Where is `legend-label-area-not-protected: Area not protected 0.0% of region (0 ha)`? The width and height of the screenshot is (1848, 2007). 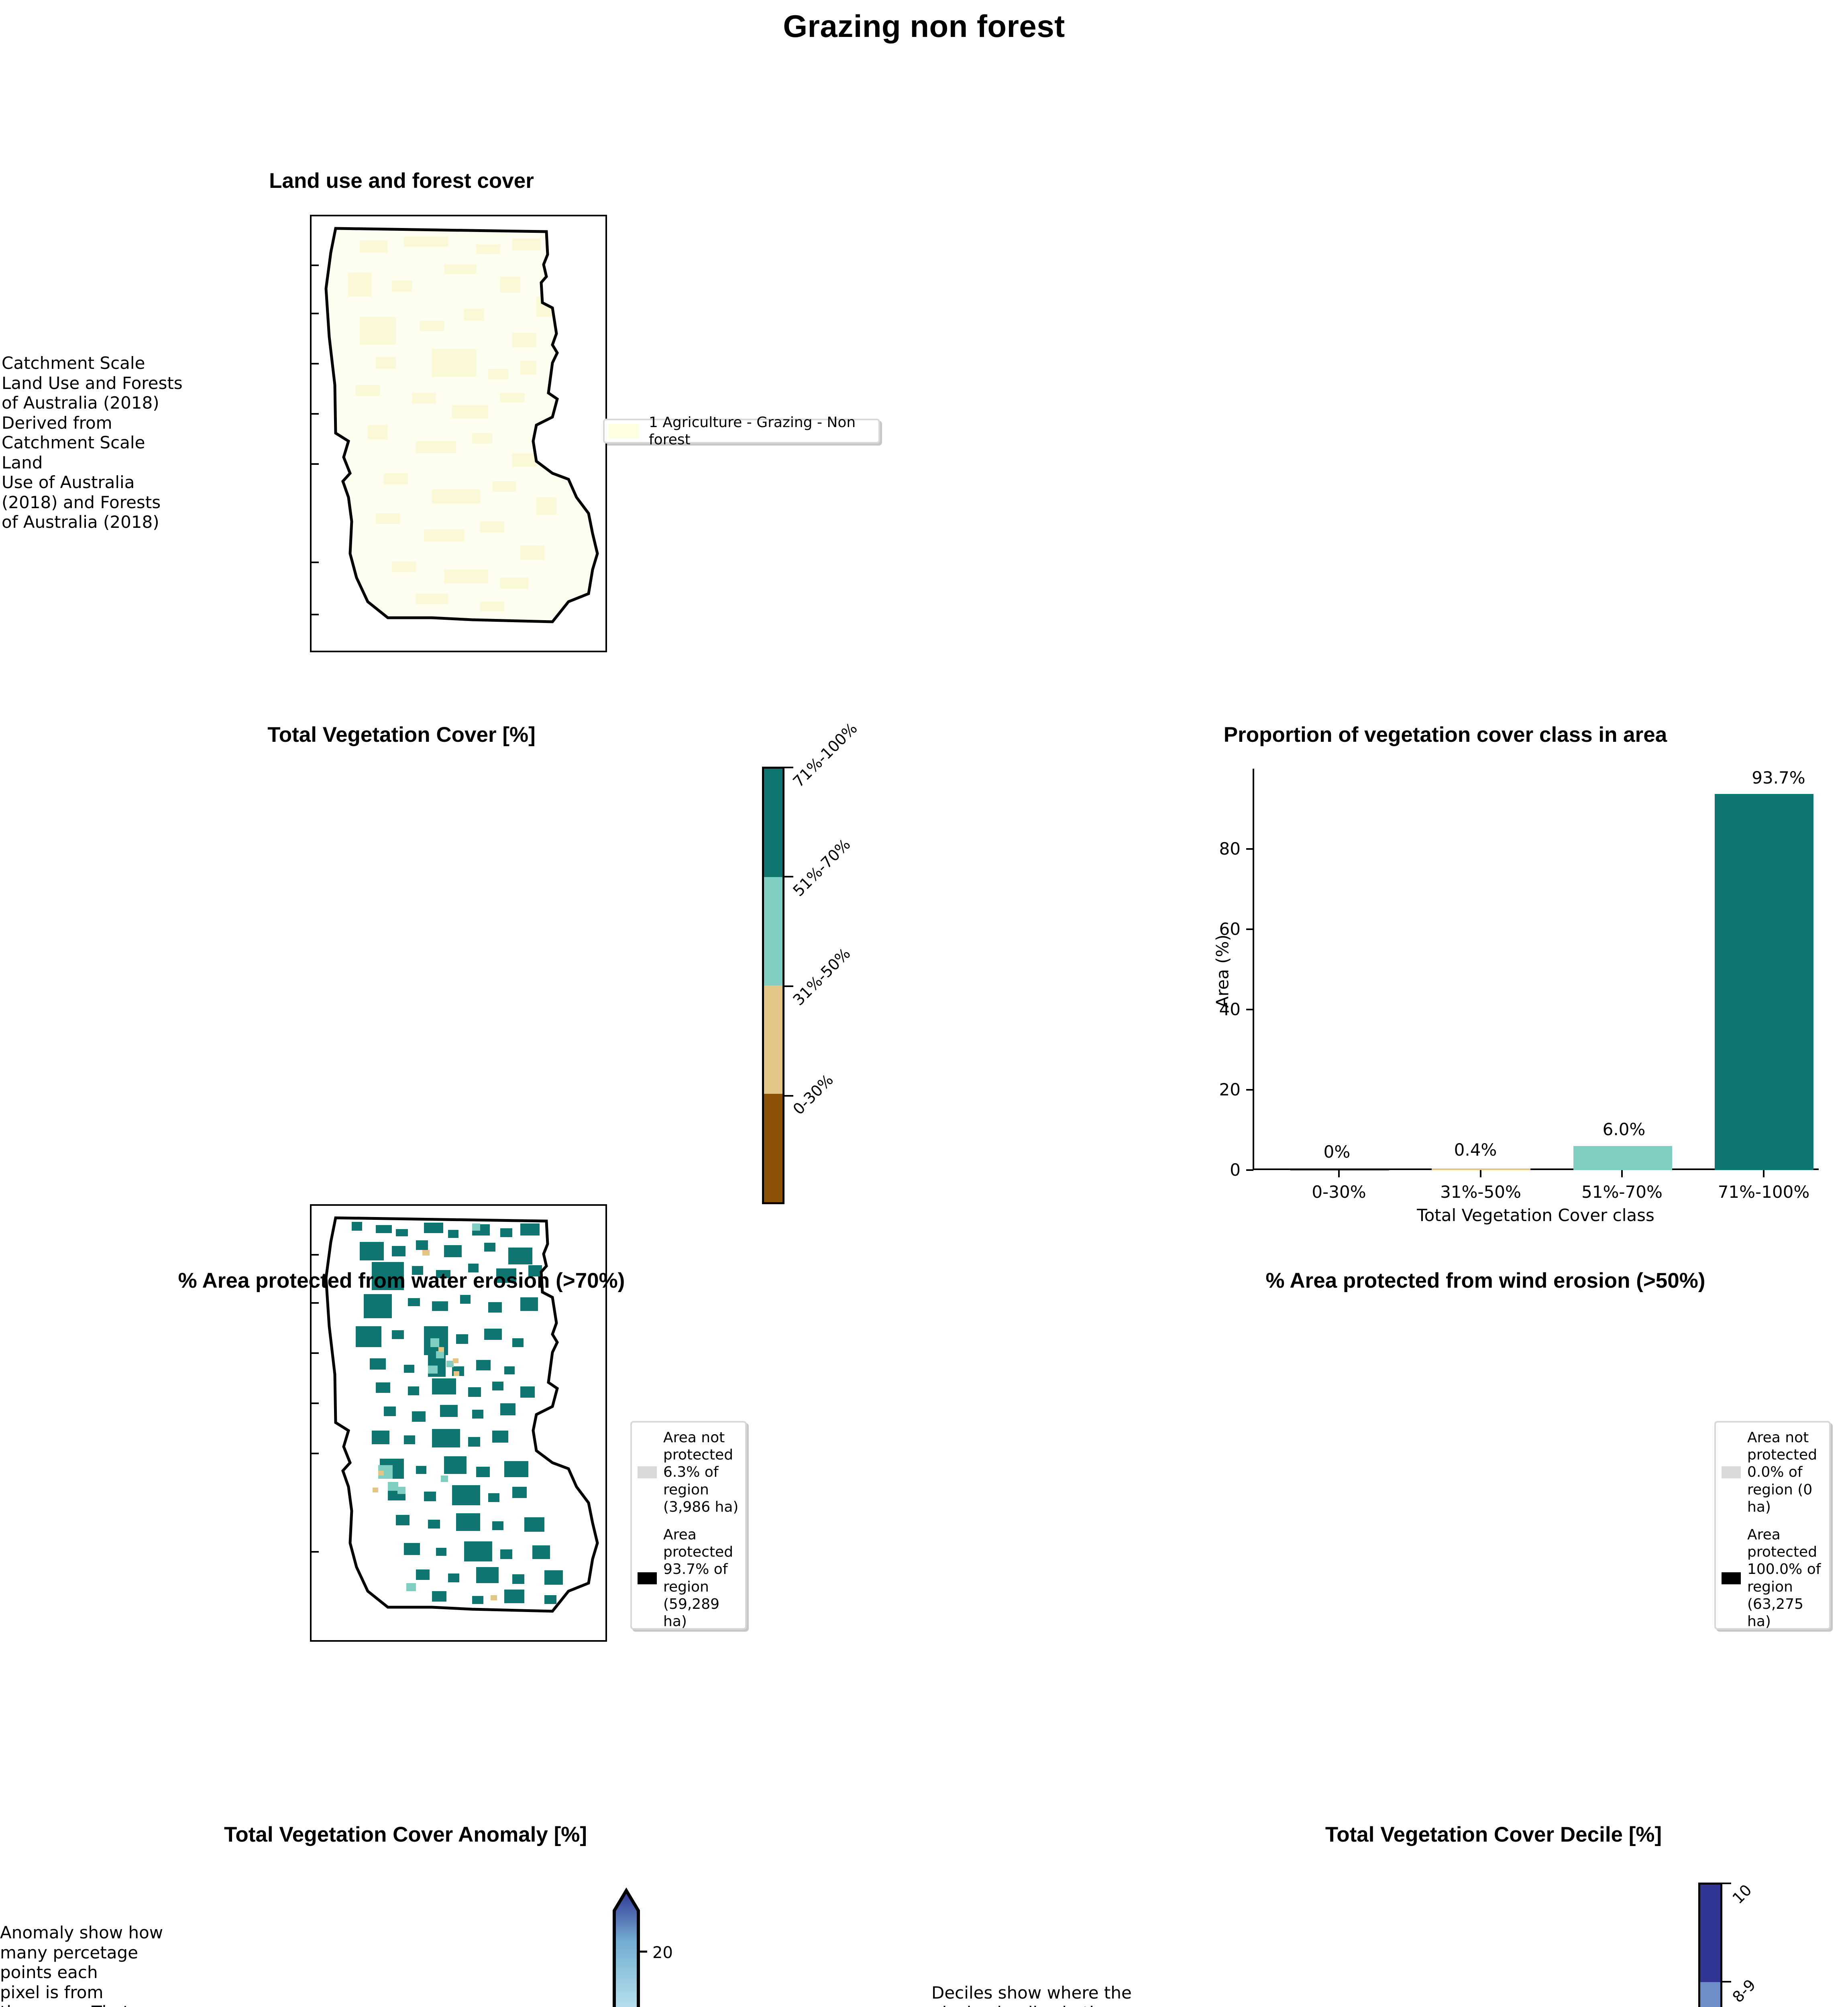
legend-label-area-not-protected: Area not protected 0.0% of region (0 ha) is located at coordinates (1782, 1472).